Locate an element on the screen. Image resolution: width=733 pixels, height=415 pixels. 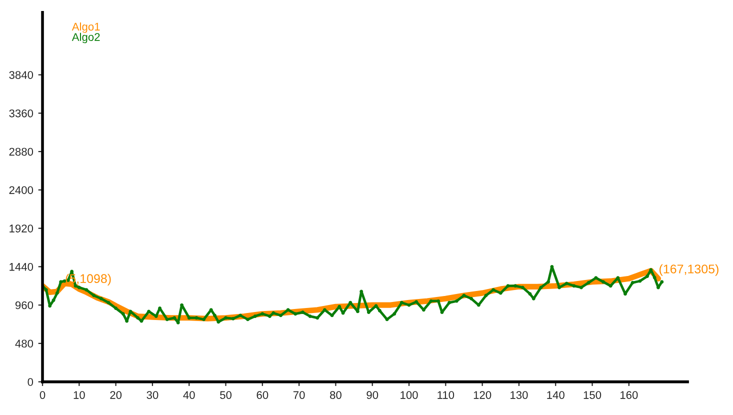
x-tick-label: 110 is located at coordinates (446, 395).